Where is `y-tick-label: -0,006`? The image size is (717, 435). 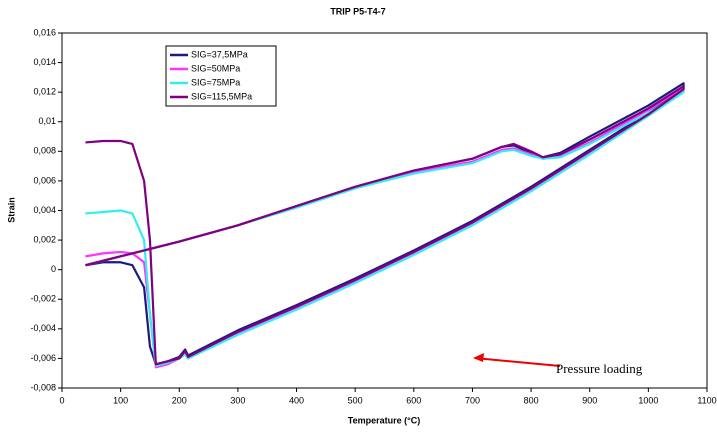 y-tick-label: -0,006 is located at coordinates (43, 358).